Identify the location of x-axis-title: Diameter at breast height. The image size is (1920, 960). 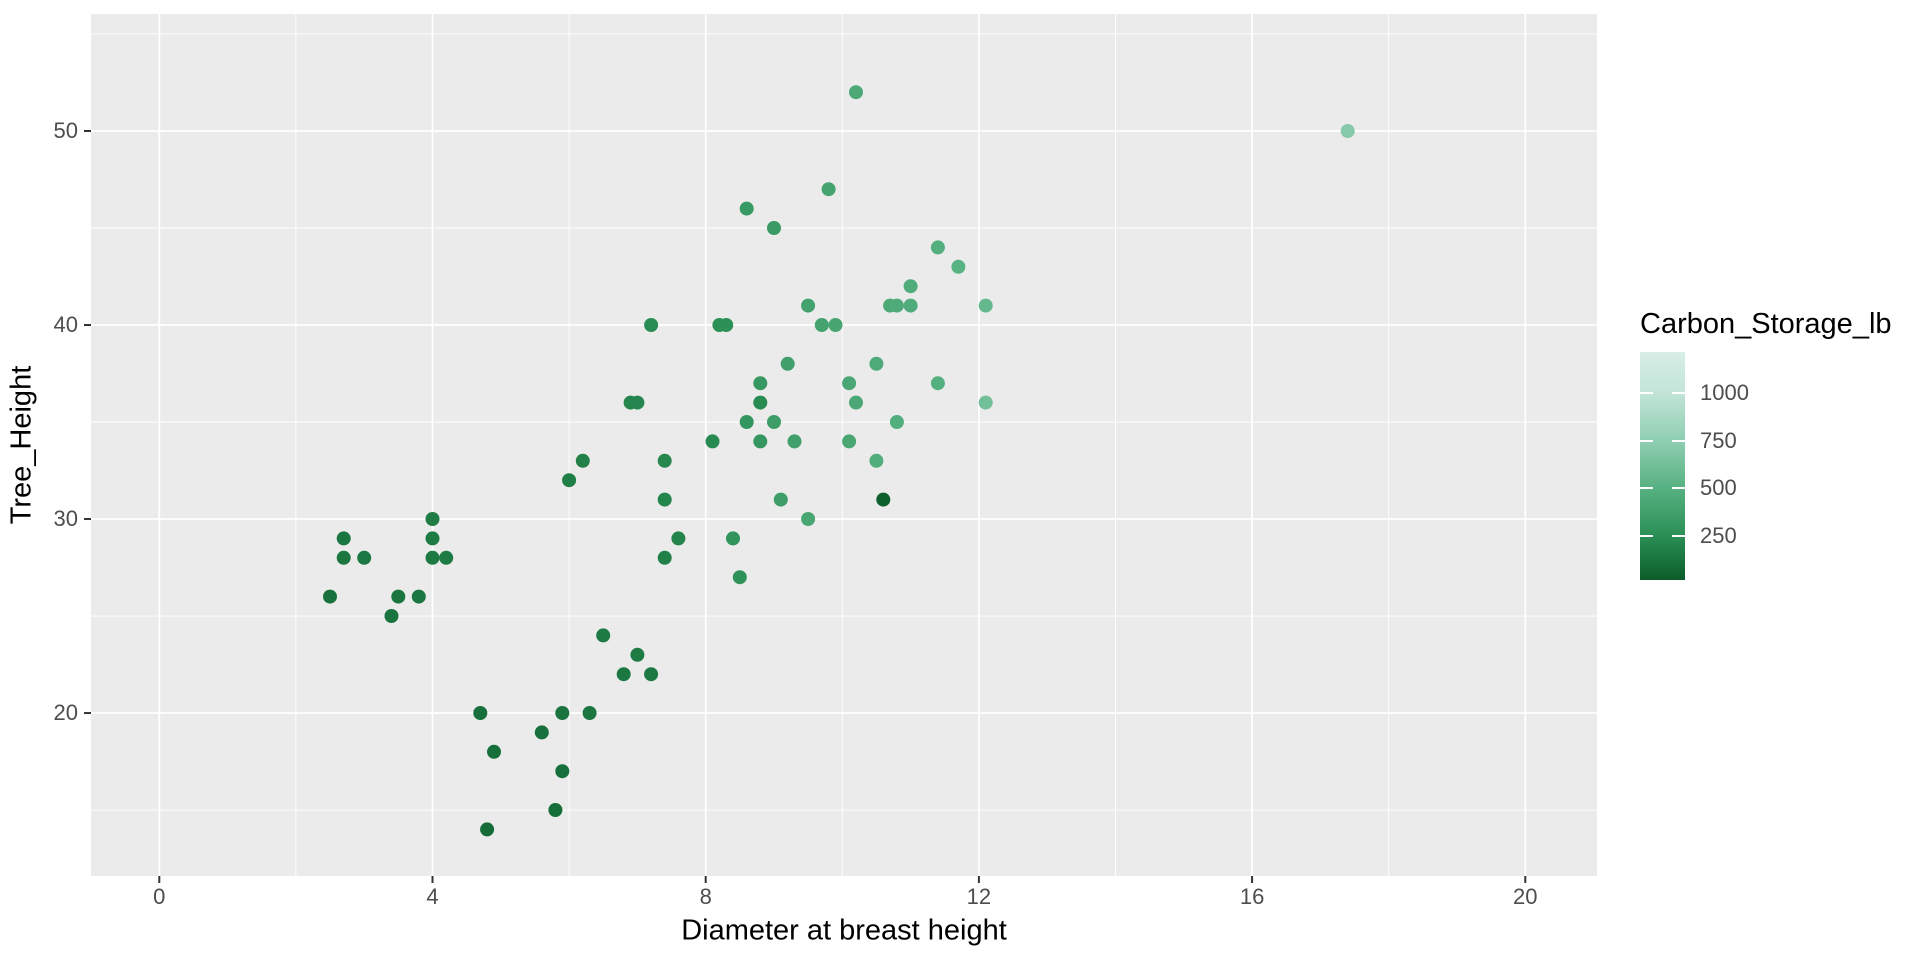
(844, 930).